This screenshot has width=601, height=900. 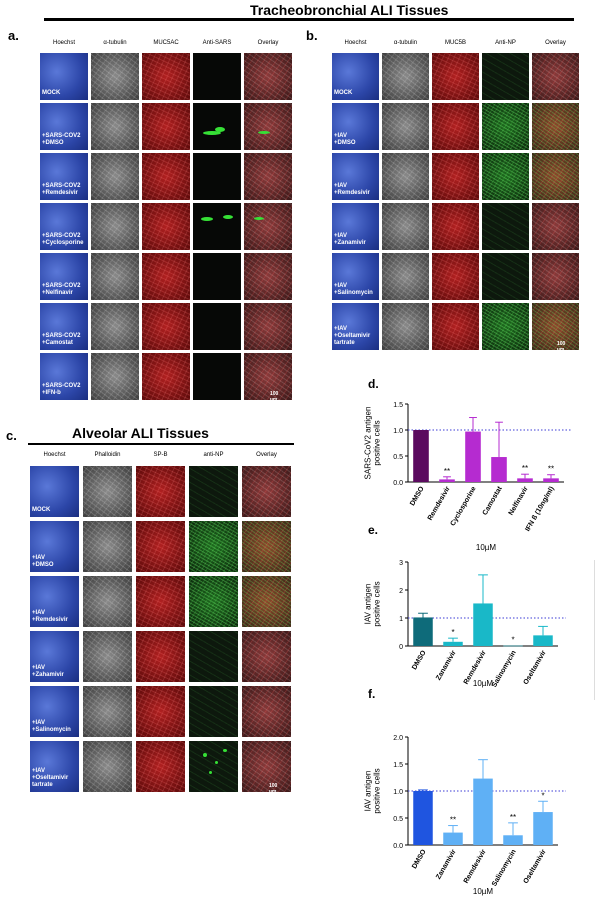 I want to click on y-tick-label: 1, so click(x=401, y=619).